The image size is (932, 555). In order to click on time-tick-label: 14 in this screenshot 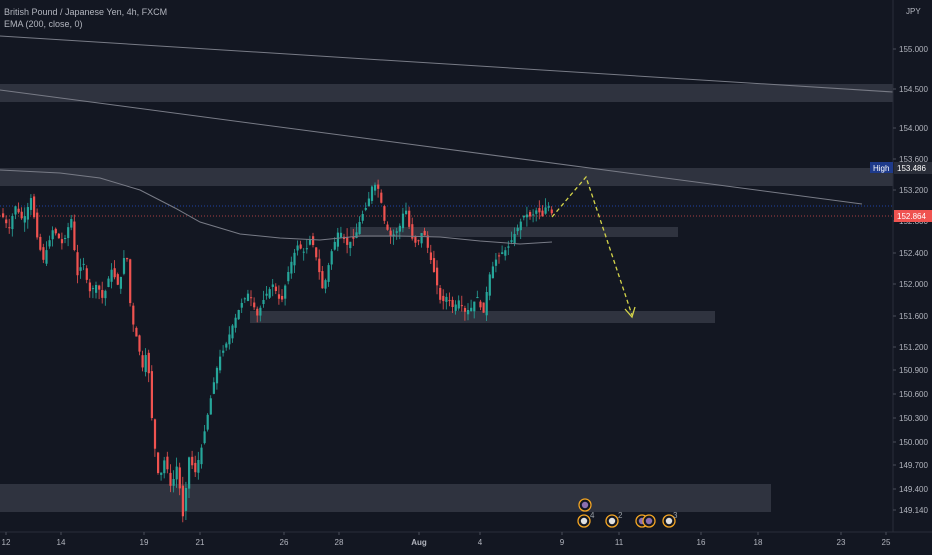, I will do `click(61, 542)`.